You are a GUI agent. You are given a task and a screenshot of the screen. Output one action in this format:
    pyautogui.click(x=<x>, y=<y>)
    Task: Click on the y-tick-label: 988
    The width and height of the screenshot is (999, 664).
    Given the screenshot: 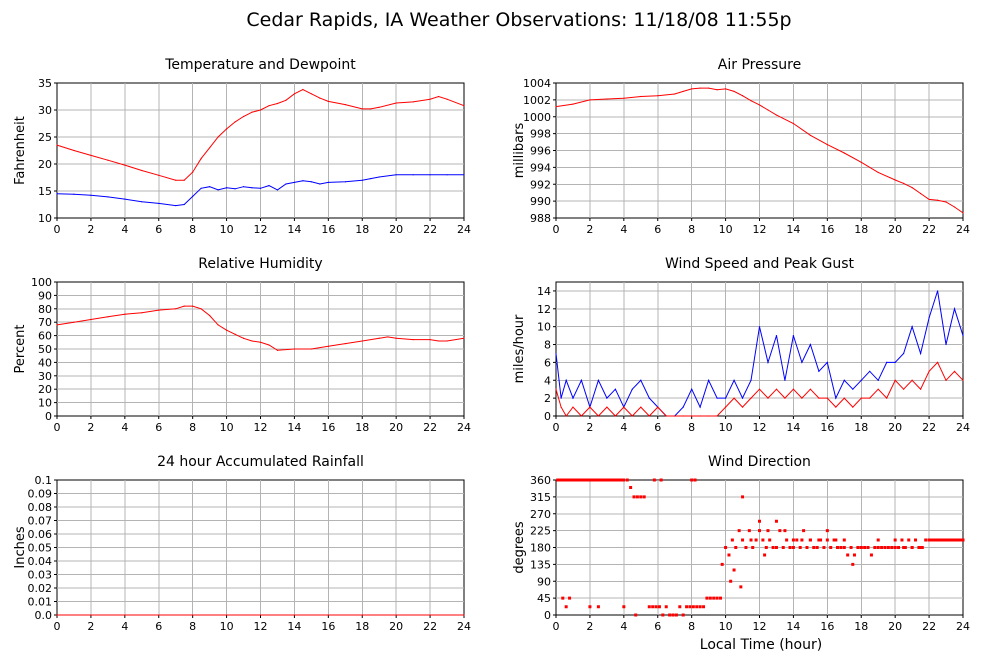 What is the action you would take?
    pyautogui.click(x=540, y=218)
    